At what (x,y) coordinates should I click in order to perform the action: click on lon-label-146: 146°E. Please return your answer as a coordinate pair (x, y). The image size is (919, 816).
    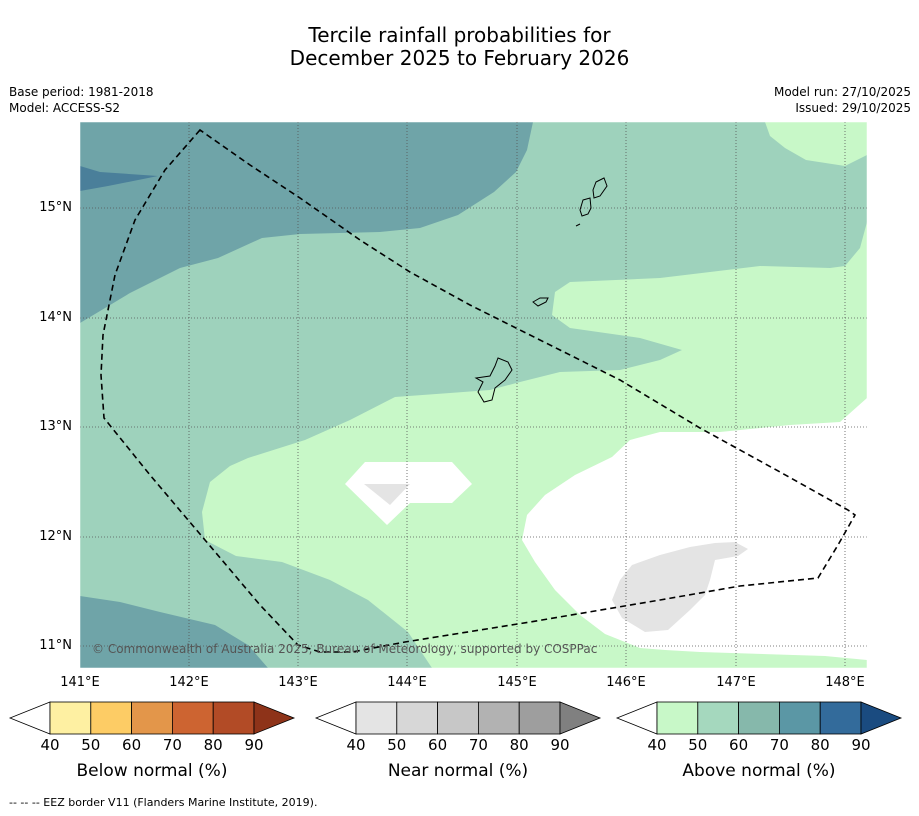
    Looking at the image, I should click on (626, 682).